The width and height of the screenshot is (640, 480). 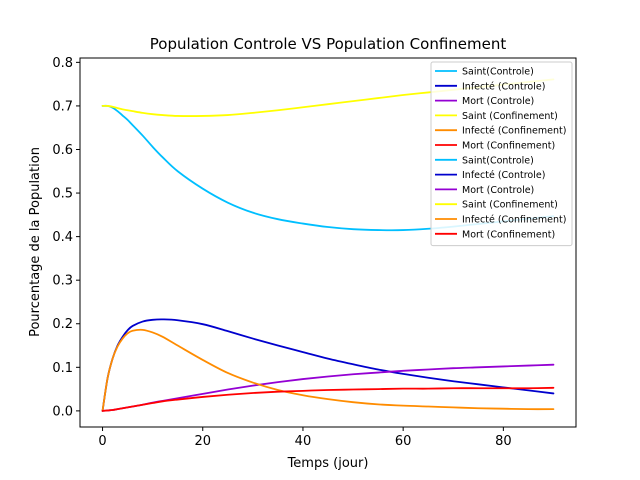 What do you see at coordinates (102, 441) in the screenshot?
I see `x-tick-label: 0` at bounding box center [102, 441].